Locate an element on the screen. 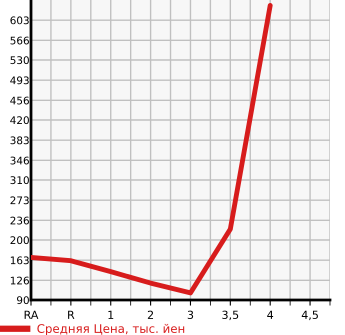  x-tick-label: 3,5 is located at coordinates (230, 315).